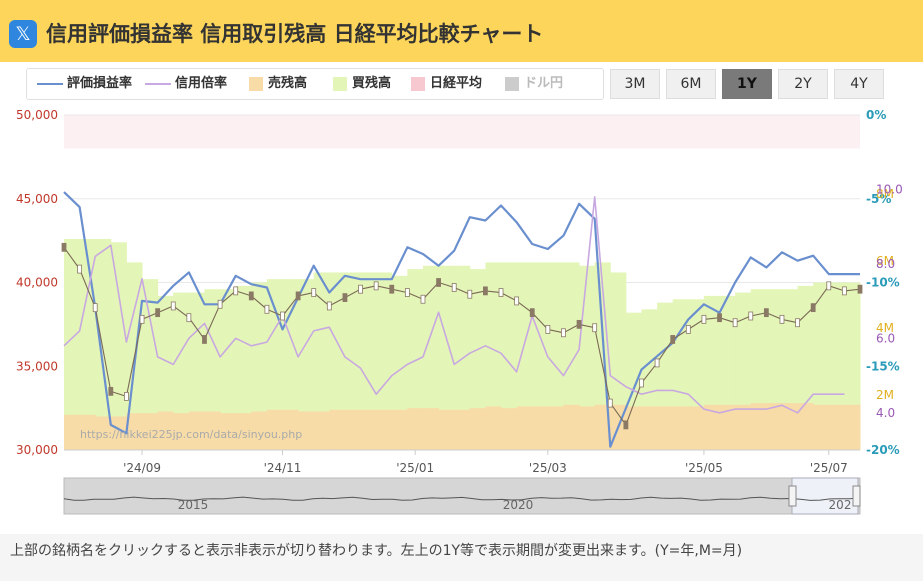  What do you see at coordinates (883, 283) in the screenshot?
I see `y-tick-rate: -10%` at bounding box center [883, 283].